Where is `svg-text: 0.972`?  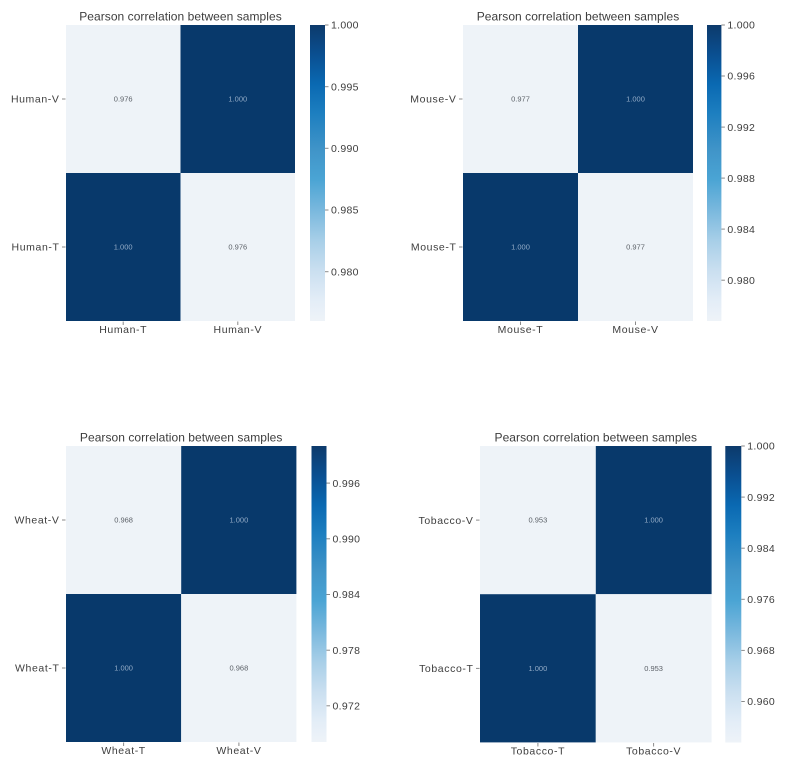
svg-text: 0.972 is located at coordinates (347, 707).